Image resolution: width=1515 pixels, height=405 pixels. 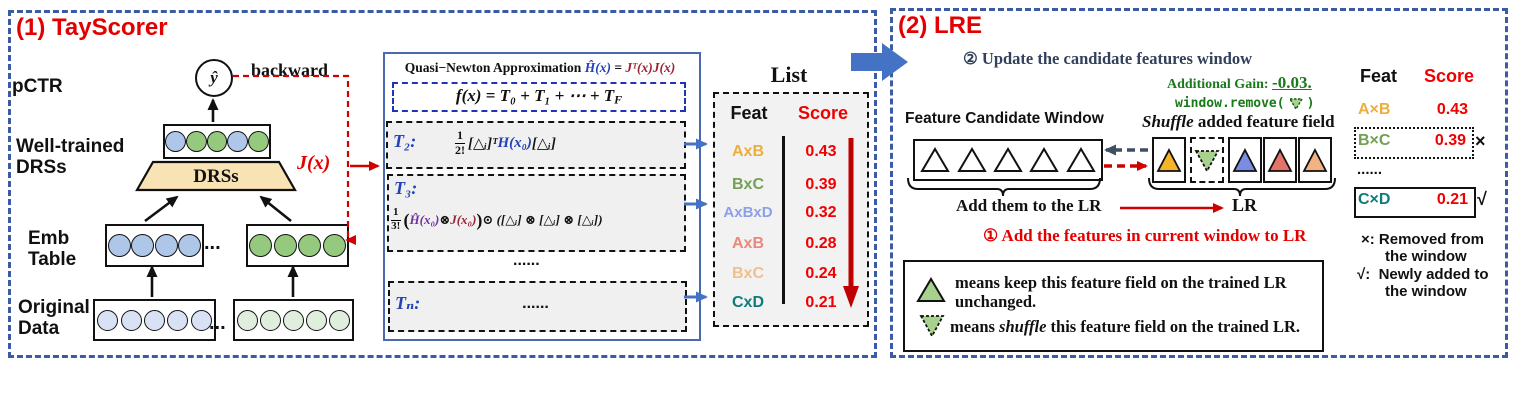 What do you see at coordinates (597, 67) in the screenshot?
I see `hessian-hat-term: Ĥ(x)` at bounding box center [597, 67].